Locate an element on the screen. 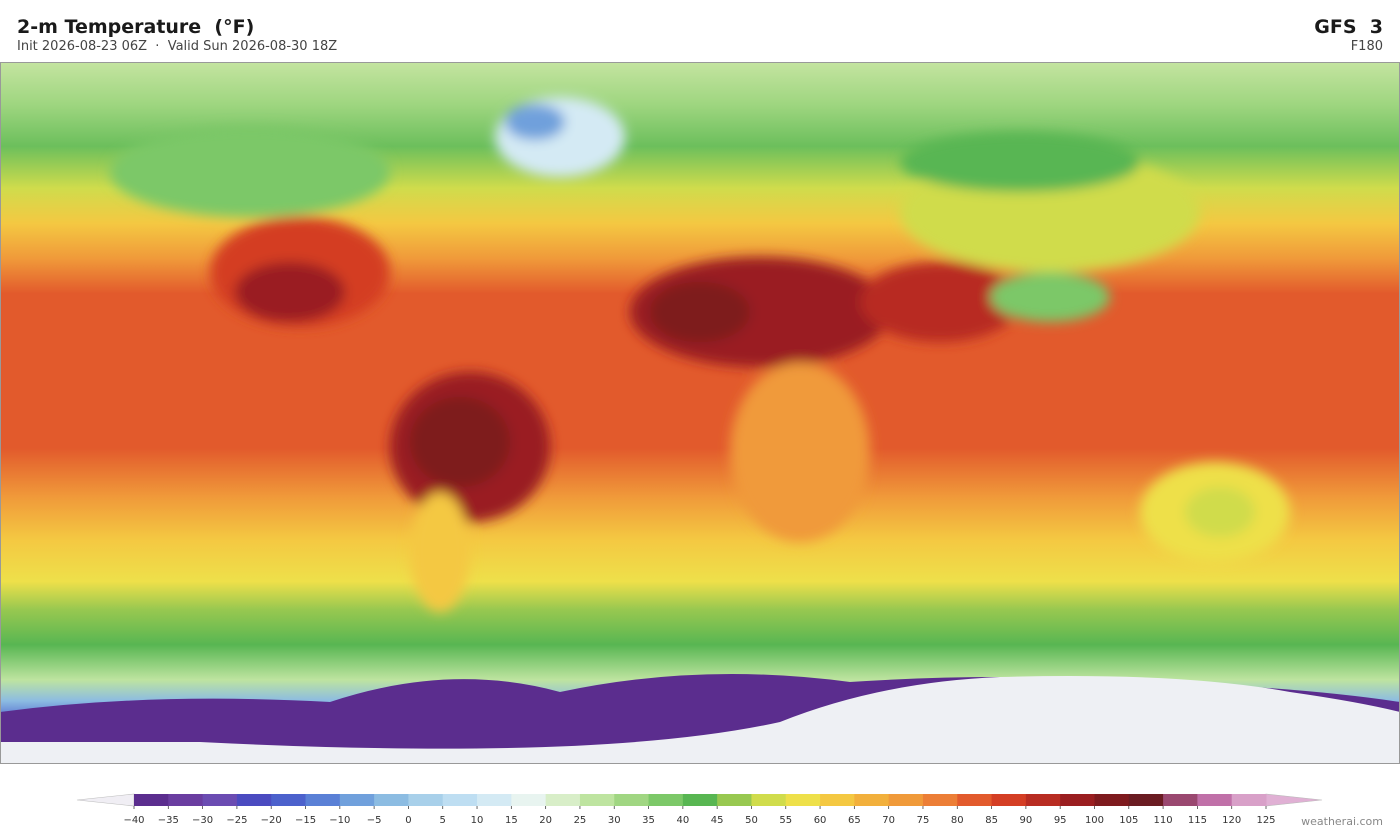 This screenshot has height=837, width=1400. colorbar-tick-label: 85 is located at coordinates (991, 820).